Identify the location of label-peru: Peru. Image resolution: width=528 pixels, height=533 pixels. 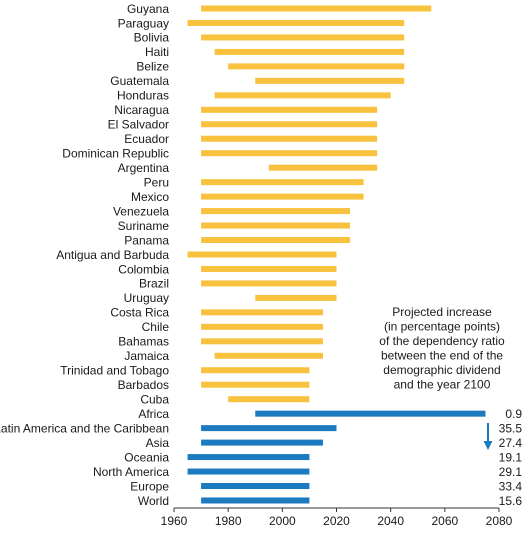
(156, 182).